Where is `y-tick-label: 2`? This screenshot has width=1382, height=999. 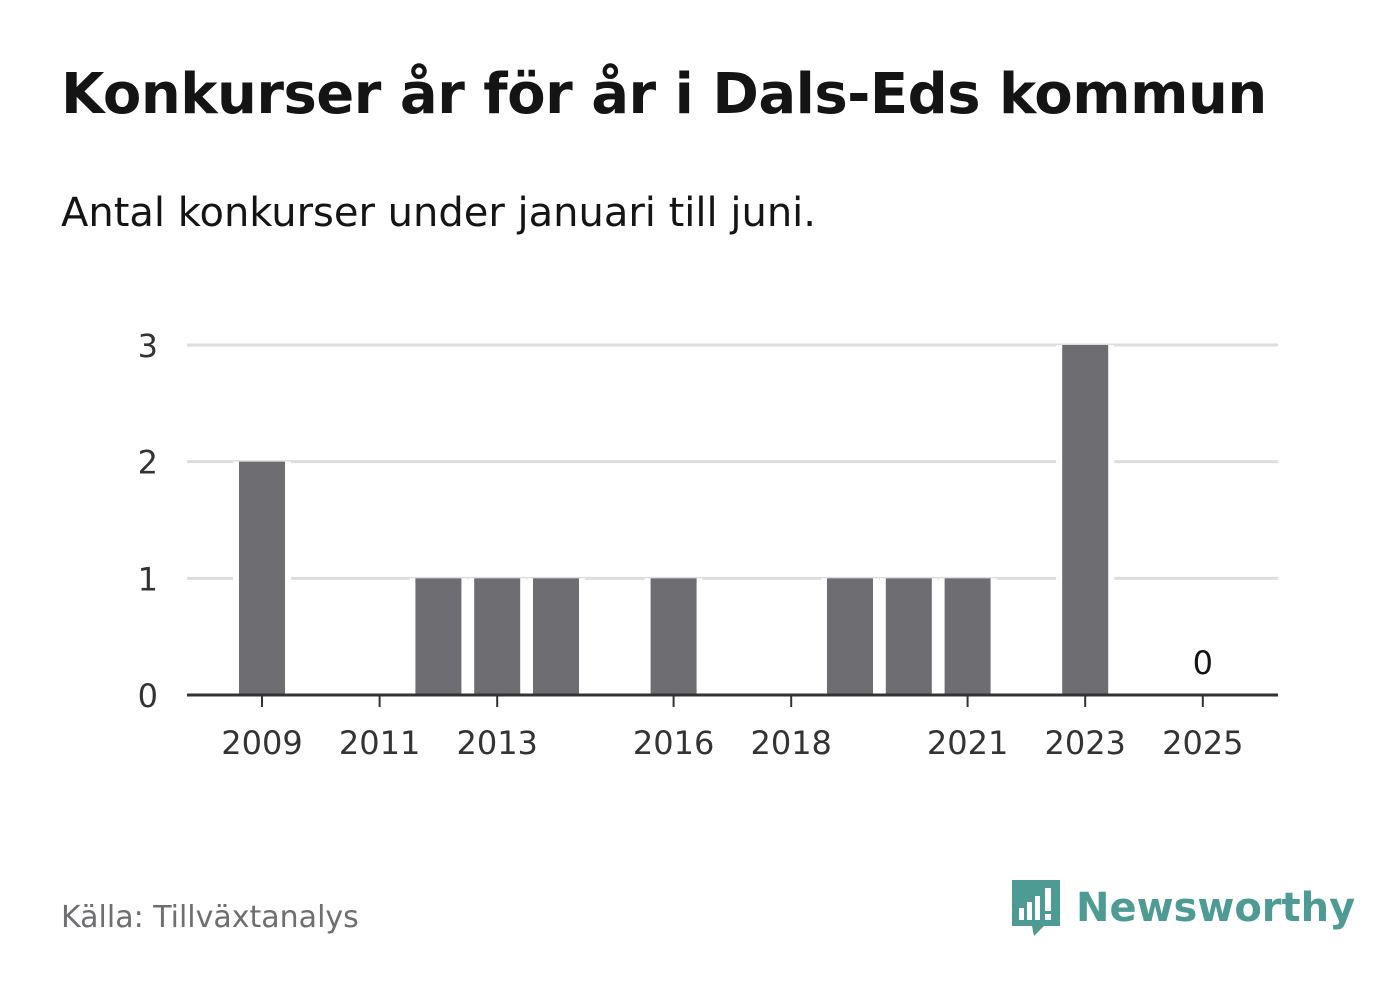 y-tick-label: 2 is located at coordinates (148, 463).